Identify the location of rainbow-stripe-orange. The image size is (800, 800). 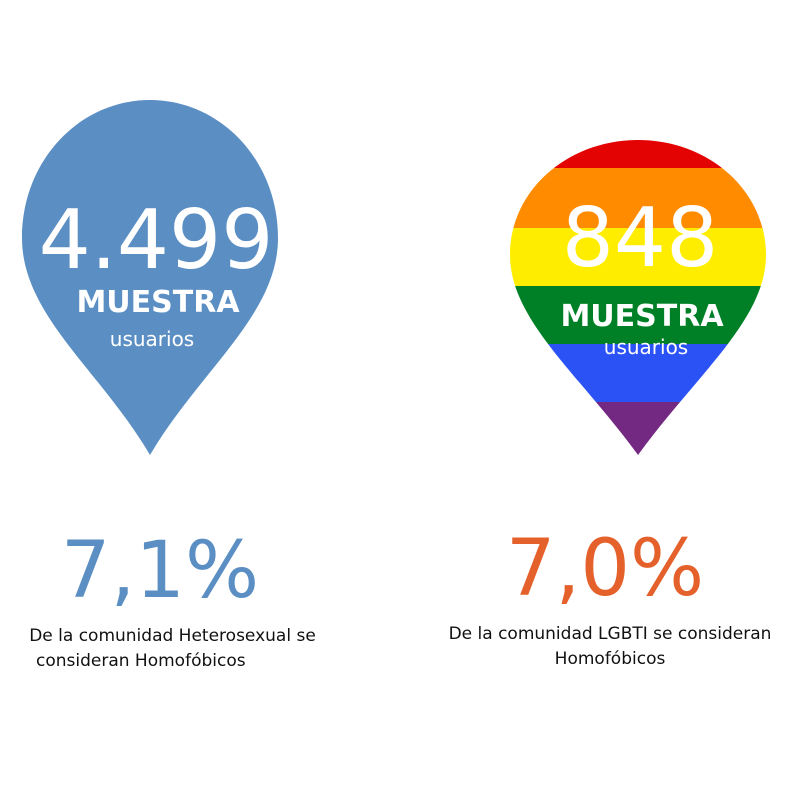
(638, 198).